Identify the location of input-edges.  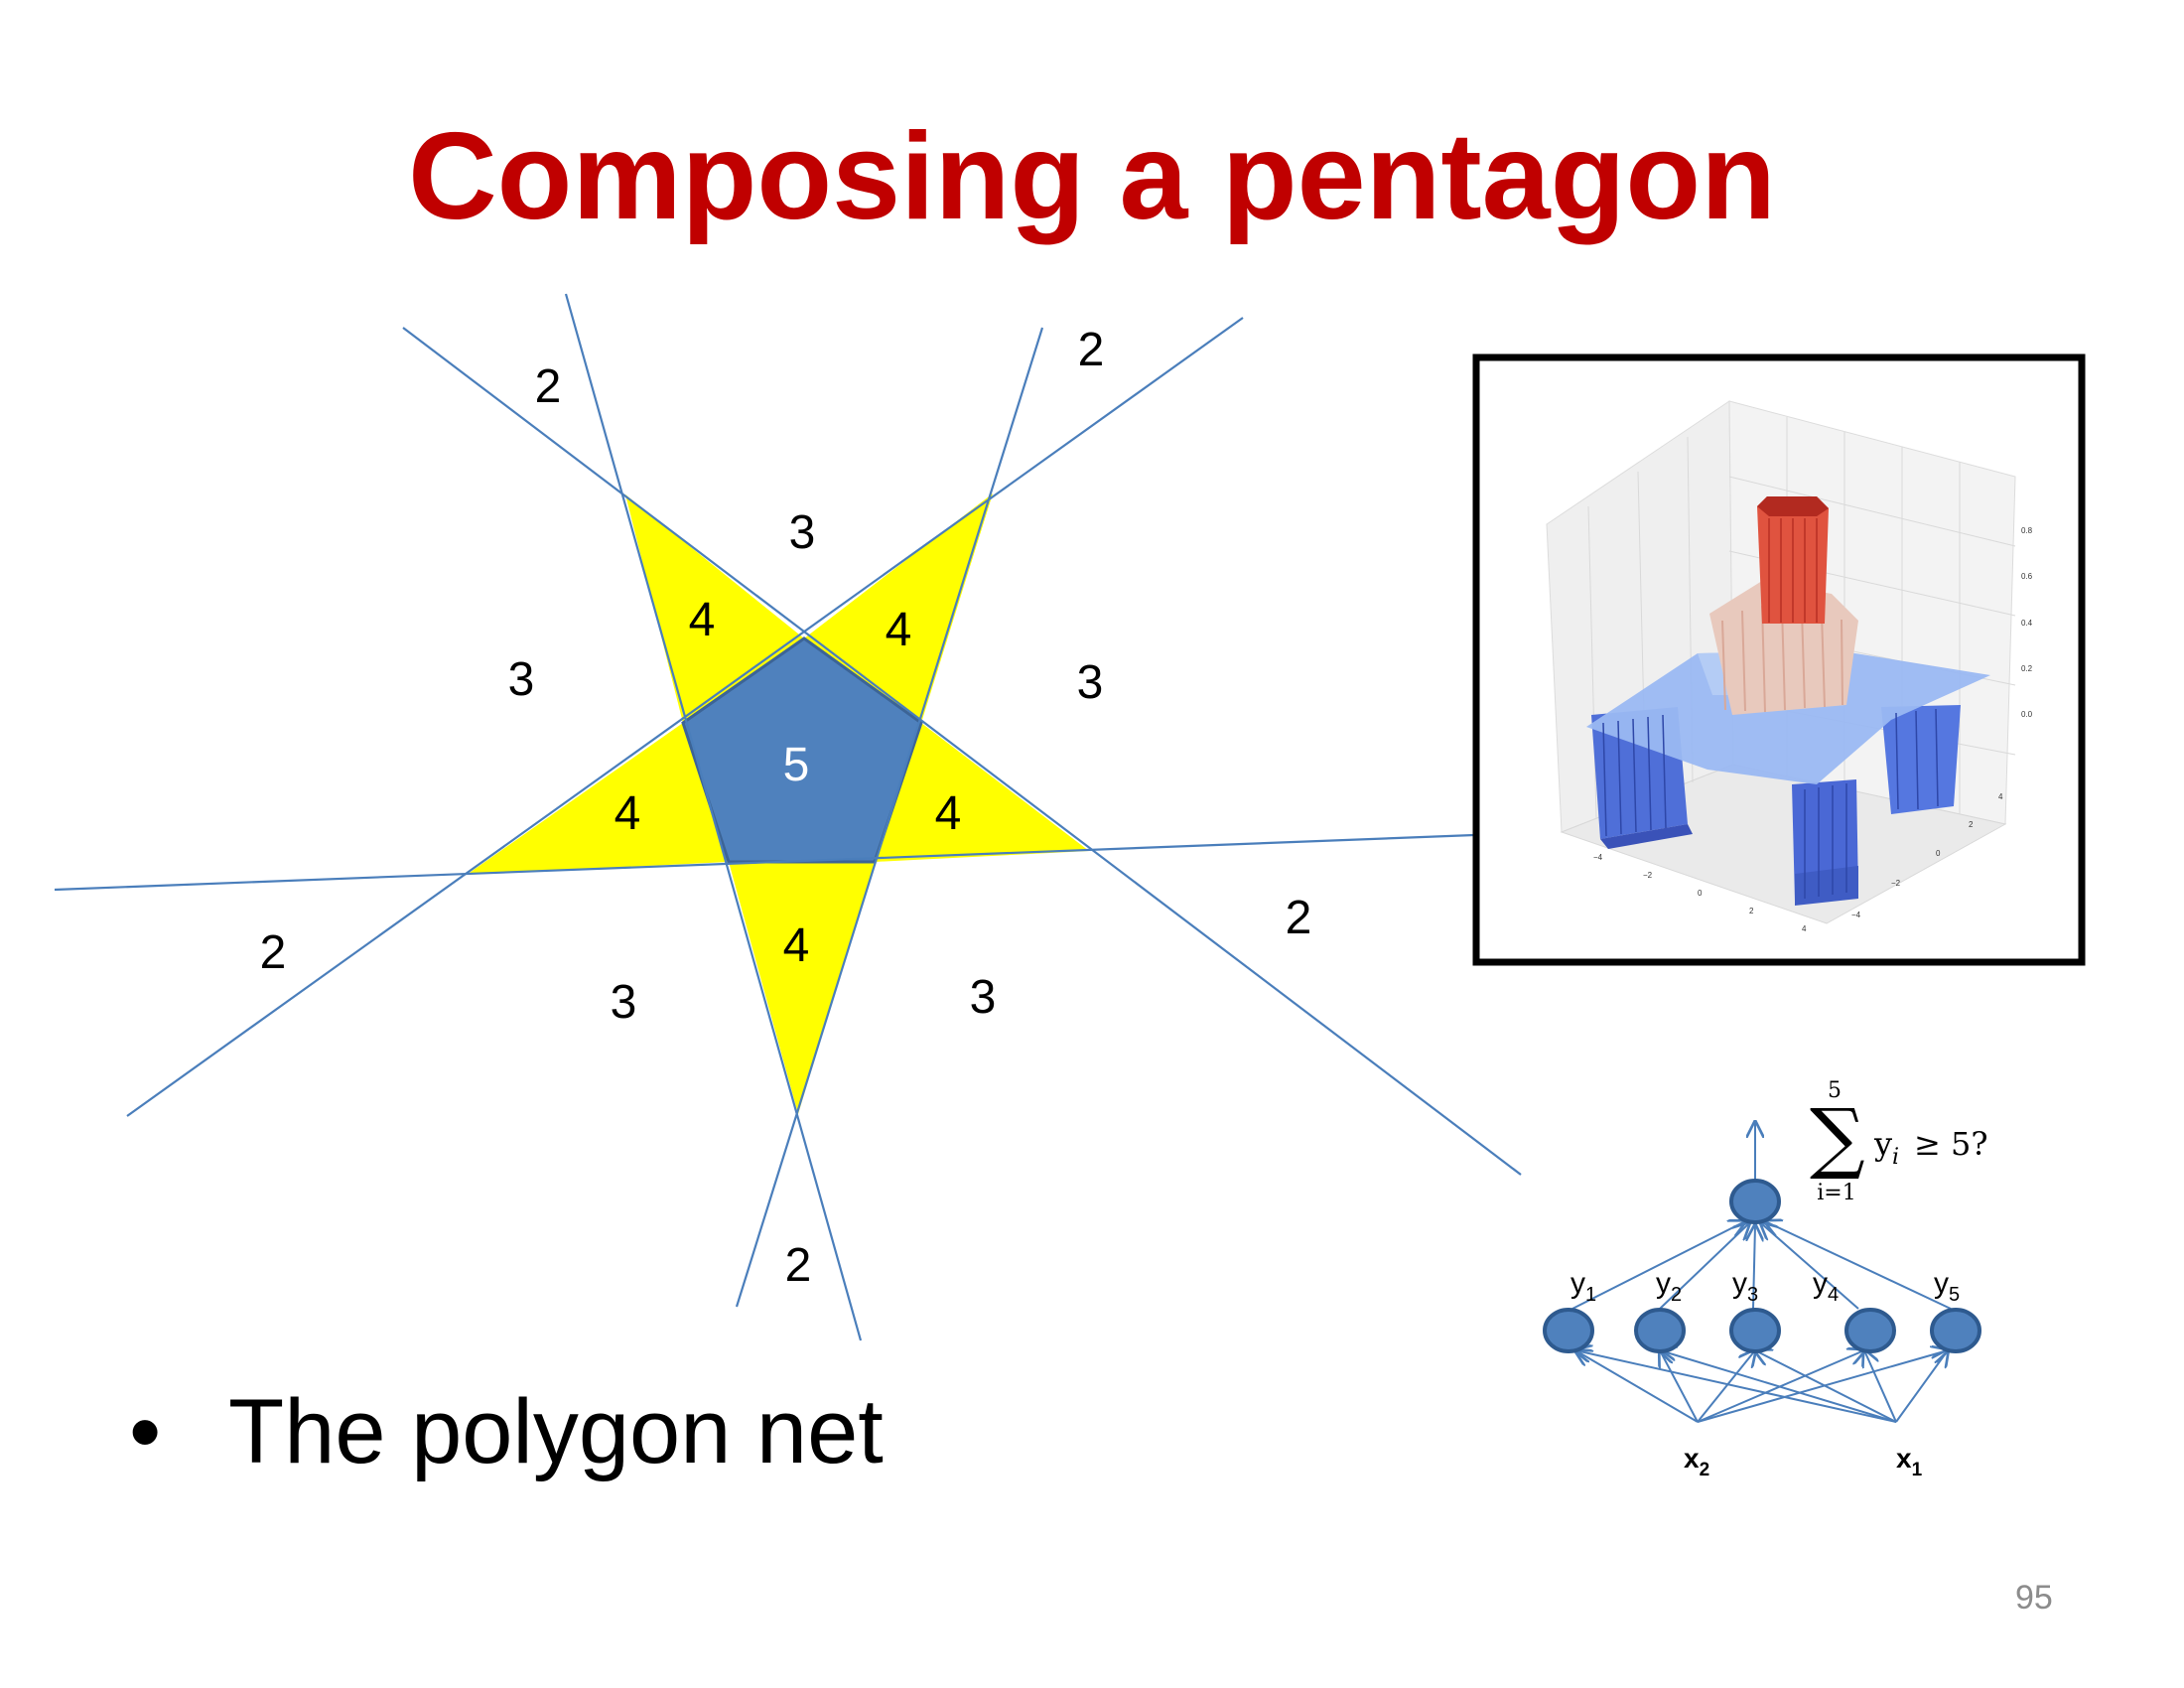
(1761, 1386).